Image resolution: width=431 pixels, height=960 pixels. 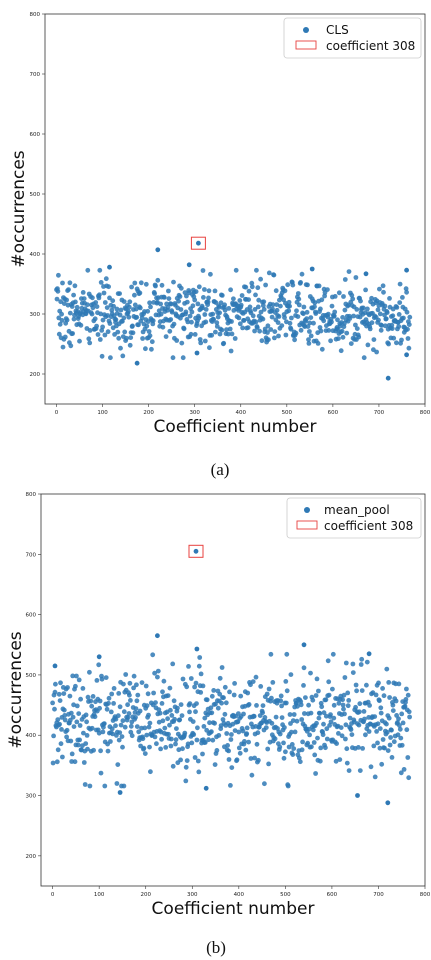 I want to click on y-tick-label: 600, so click(x=31, y=616).